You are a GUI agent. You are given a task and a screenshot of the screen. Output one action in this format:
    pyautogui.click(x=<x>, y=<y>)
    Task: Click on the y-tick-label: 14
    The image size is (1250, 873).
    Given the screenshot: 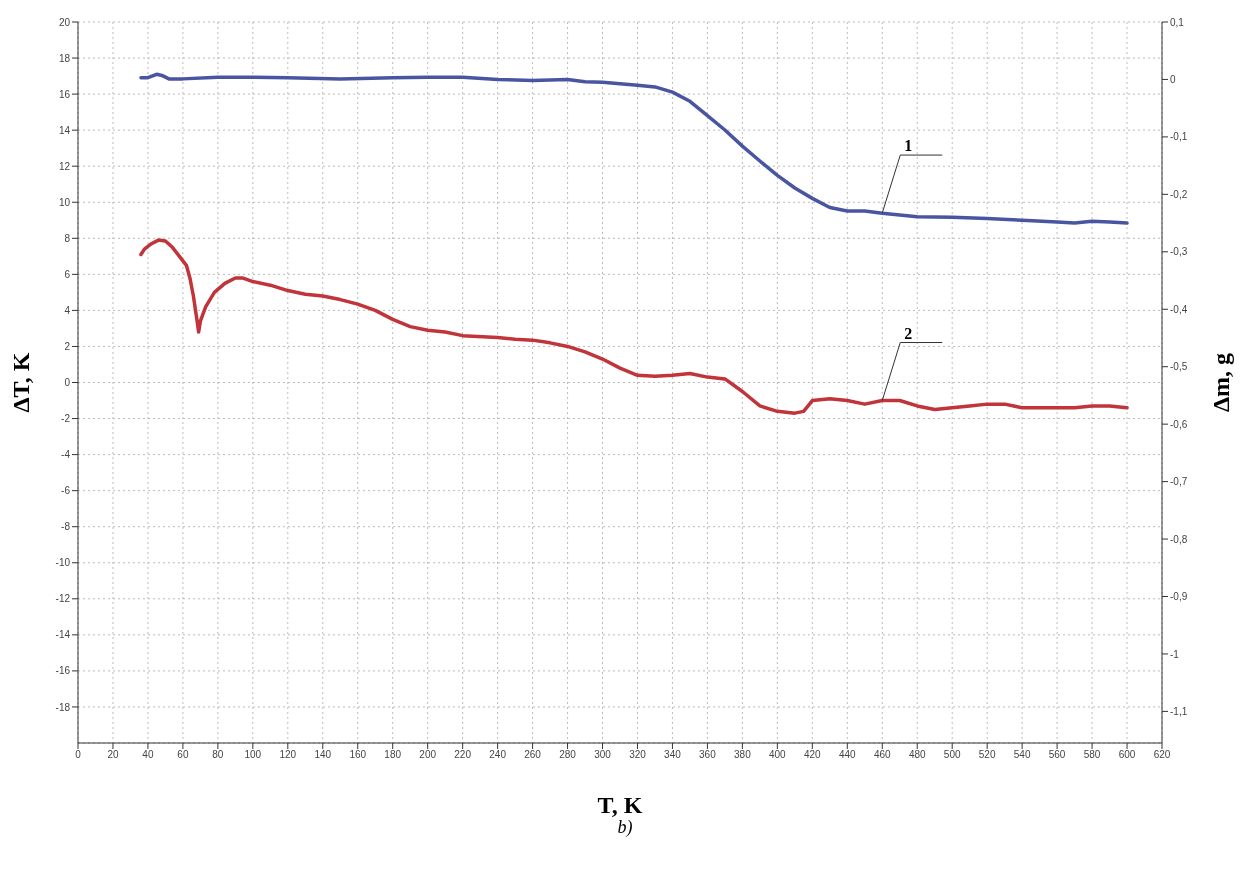 What is the action you would take?
    pyautogui.click(x=64, y=130)
    